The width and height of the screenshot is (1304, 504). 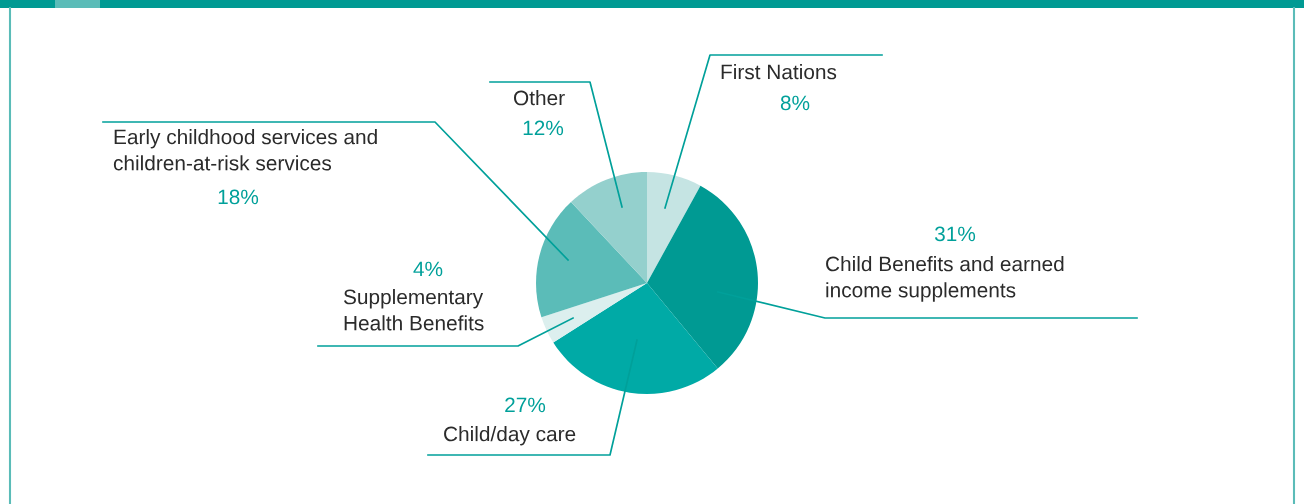 What do you see at coordinates (795, 103) in the screenshot?
I see `data-label: 8%` at bounding box center [795, 103].